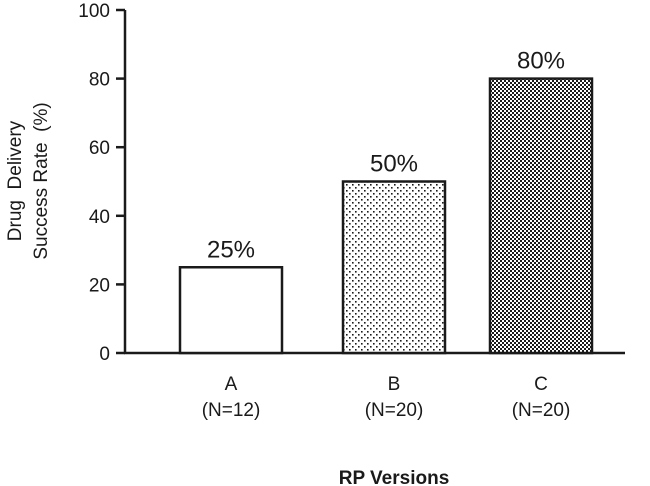  I want to click on bar-value-label: 80%, so click(541, 61).